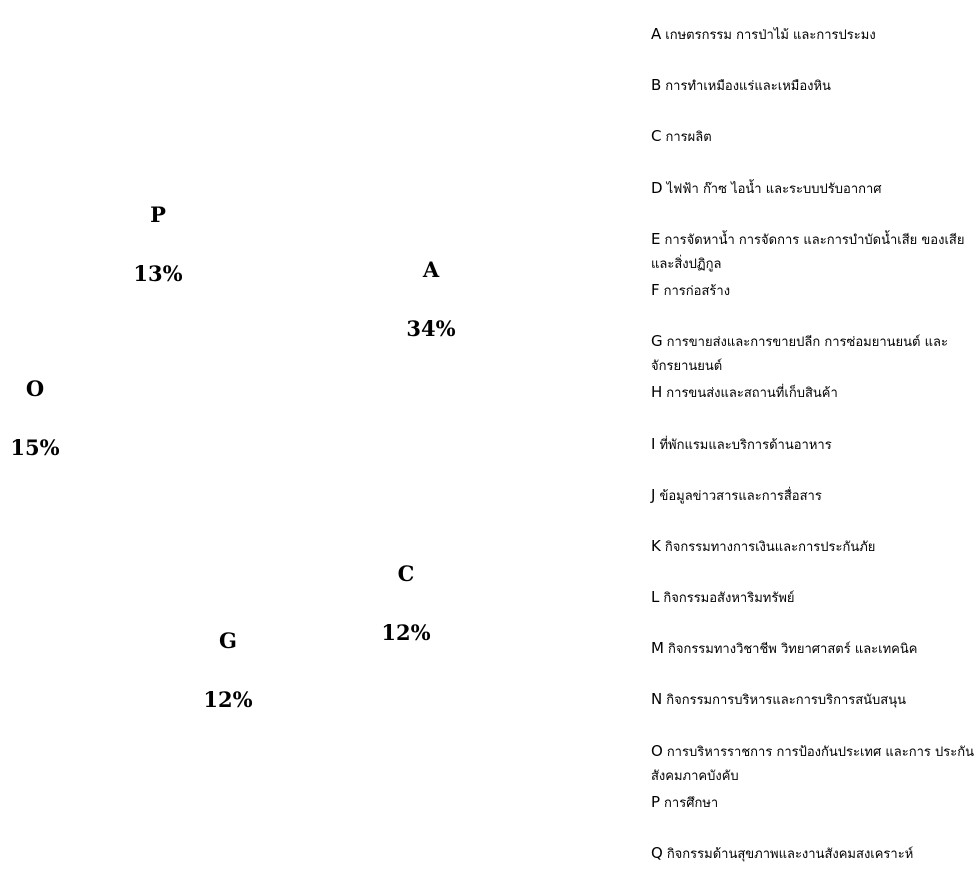  What do you see at coordinates (786, 700) in the screenshot?
I see `legend-label: กิจกรรมการบริหารและการบริการสนับสนุน` at bounding box center [786, 700].